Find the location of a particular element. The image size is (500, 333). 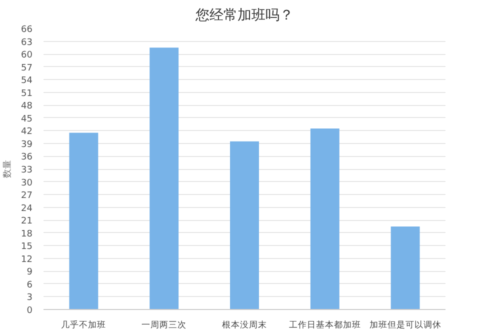

y-tick-label: 33 is located at coordinates (26, 171).